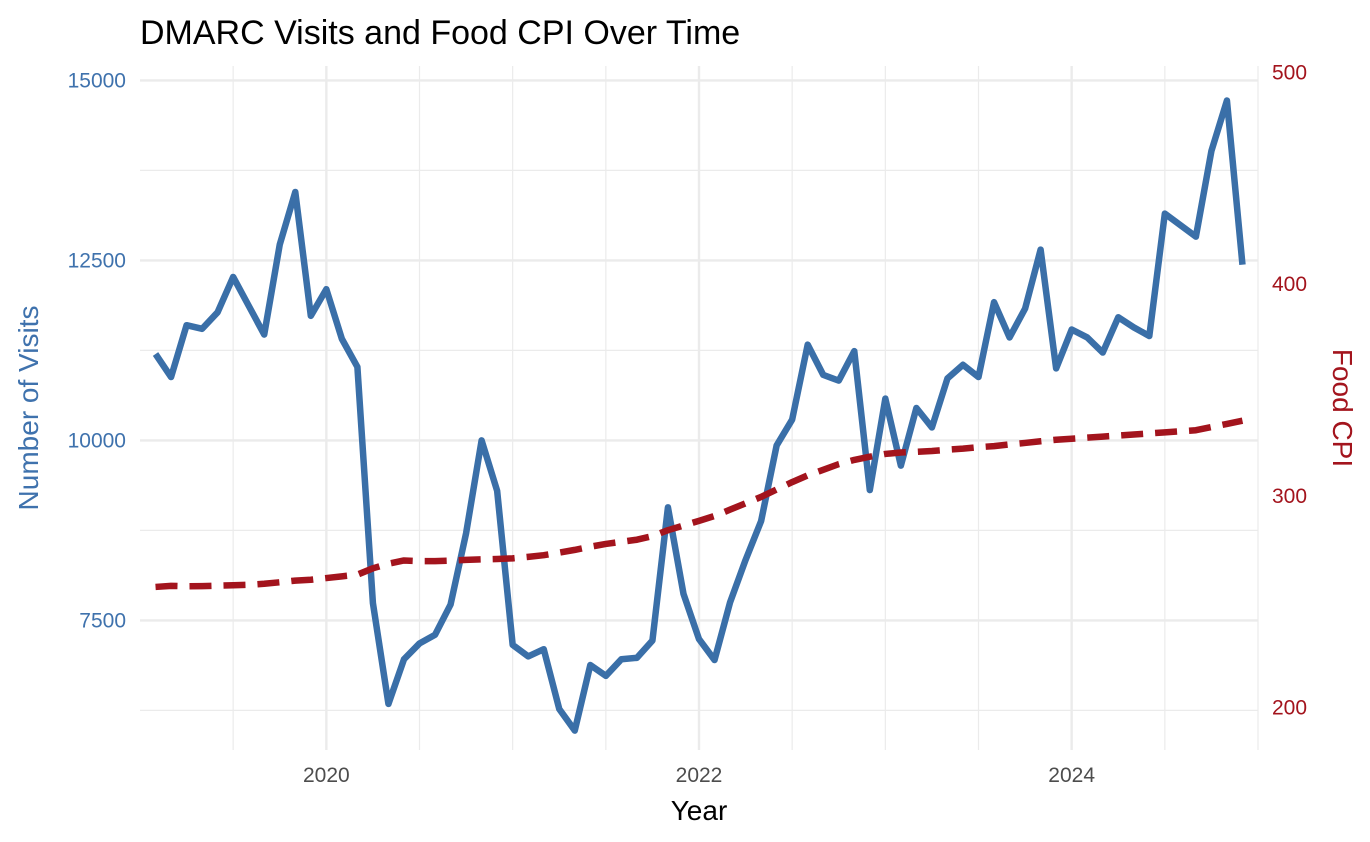 The width and height of the screenshot is (1370, 842). I want to click on left-axis-title: Number of Visits, so click(28, 408).